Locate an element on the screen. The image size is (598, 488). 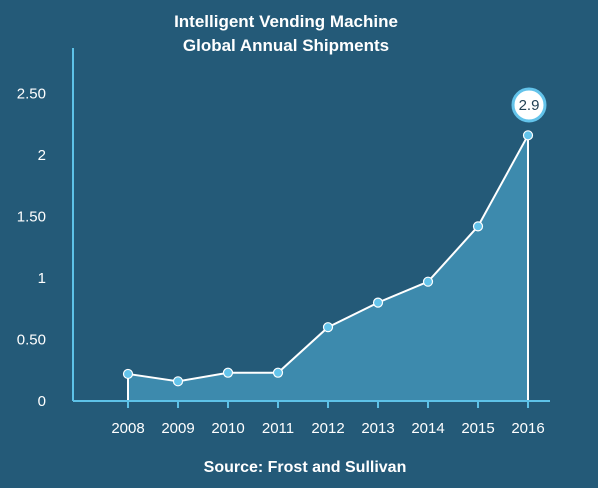
data-point-2015 is located at coordinates (478, 226).